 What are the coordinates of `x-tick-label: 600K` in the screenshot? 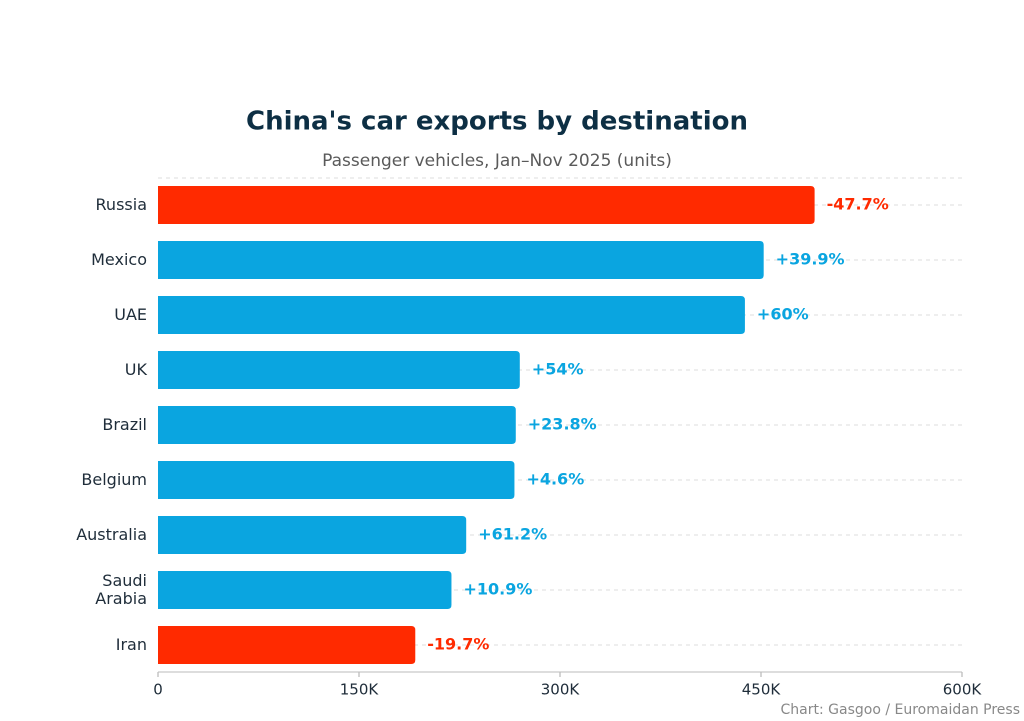 It's located at (963, 690).